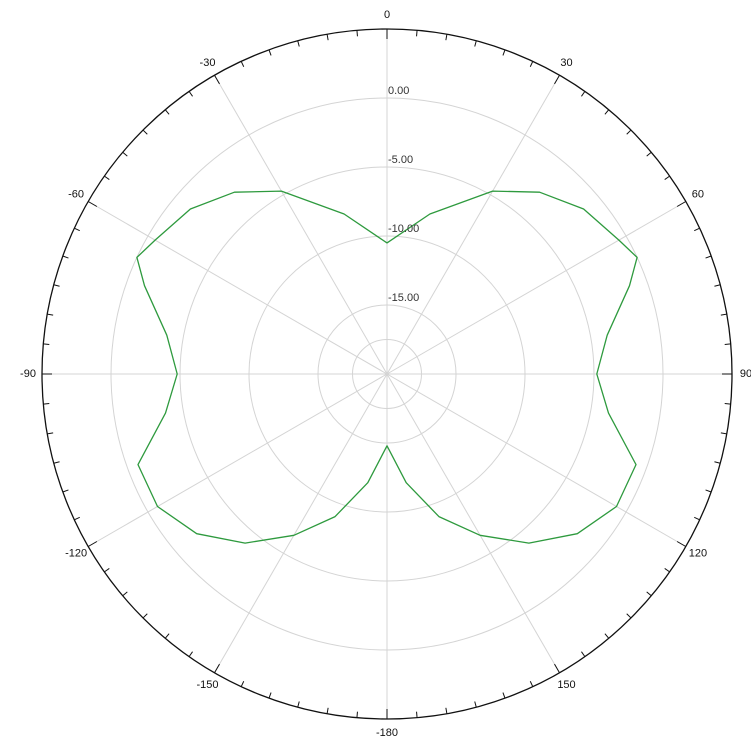 The image size is (751, 743). What do you see at coordinates (387, 733) in the screenshot?
I see `angle-tick-label: -180` at bounding box center [387, 733].